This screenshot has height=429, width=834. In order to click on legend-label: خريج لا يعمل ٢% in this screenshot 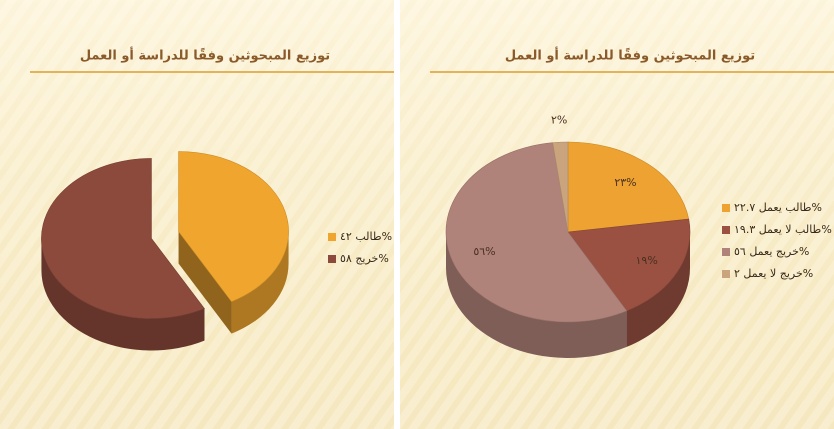, I will do `click(773, 273)`.